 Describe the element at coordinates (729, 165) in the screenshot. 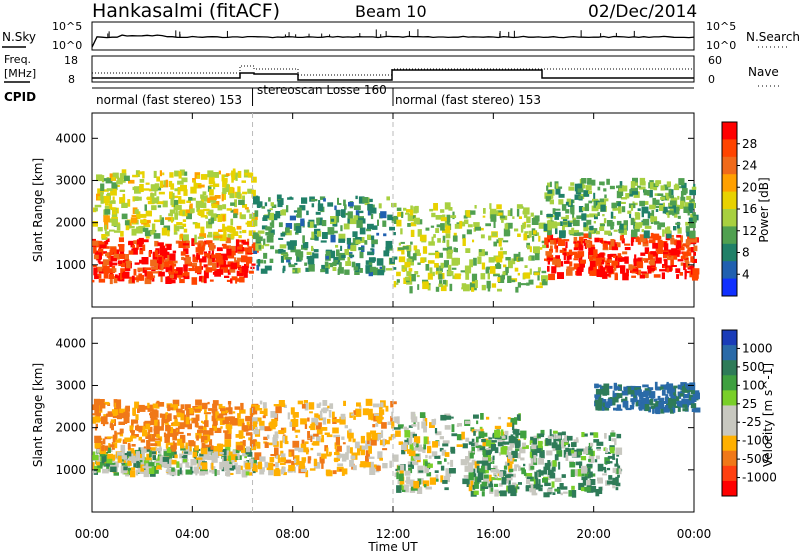

I see `colorbar-swatch` at that location.